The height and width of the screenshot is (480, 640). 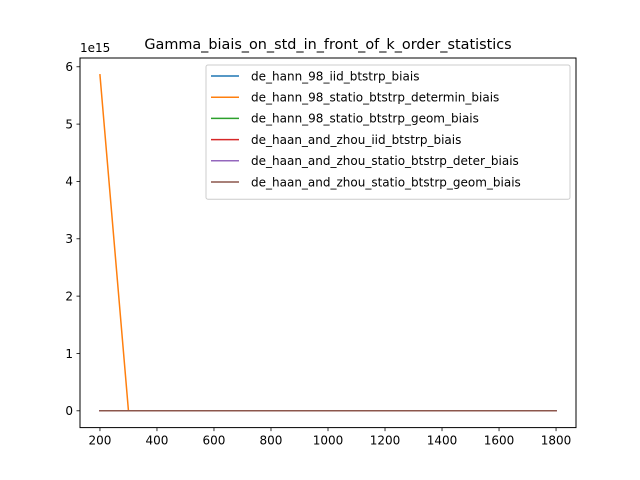 I want to click on y-tick-label: 5, so click(x=69, y=124).